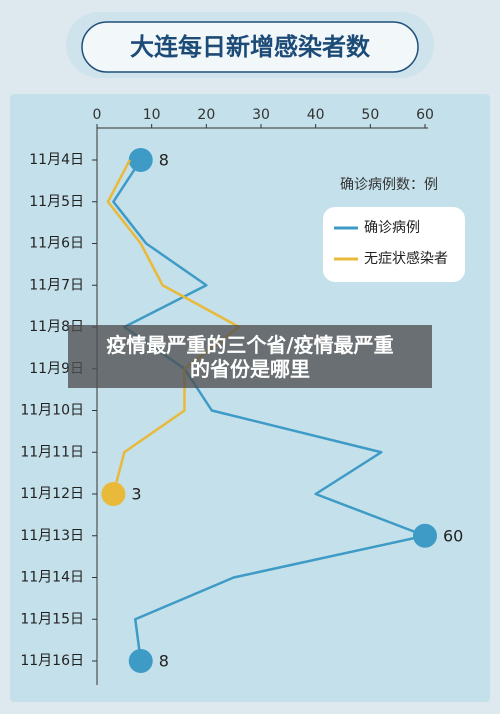 The image size is (500, 714). What do you see at coordinates (392, 228) in the screenshot?
I see `legend-label: 确诊病例` at bounding box center [392, 228].